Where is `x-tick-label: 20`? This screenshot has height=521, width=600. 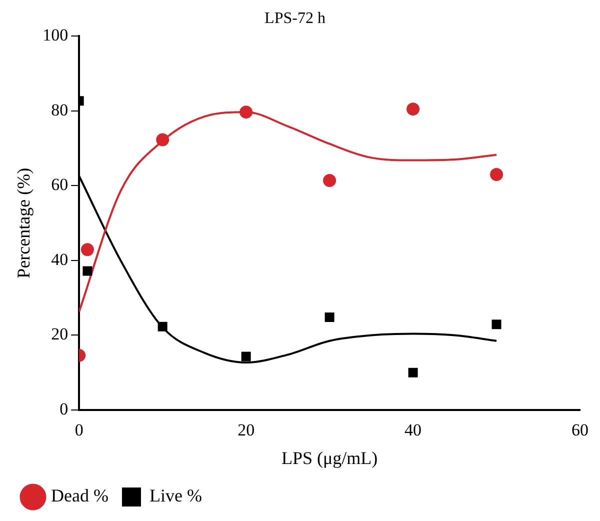
x-tick-label: 20 is located at coordinates (246, 430).